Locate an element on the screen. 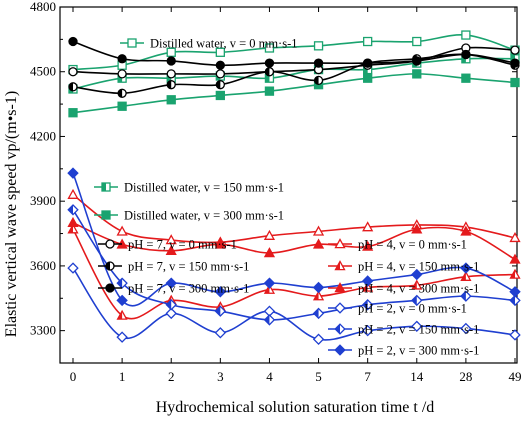 This screenshot has height=423, width=526. legend-item: Distilled water, v = 0 mm·s-1 is located at coordinates (209, 44).